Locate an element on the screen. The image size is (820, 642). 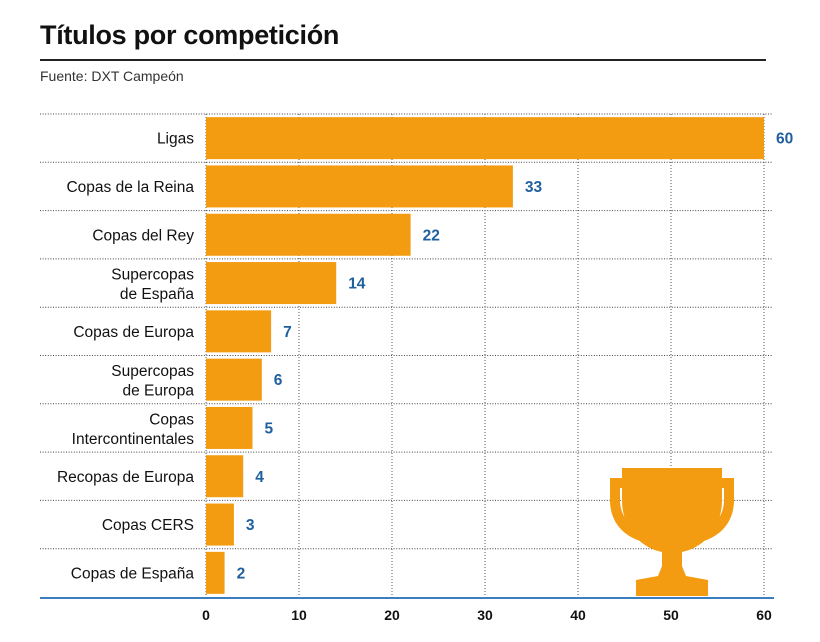
chart-title: Títulos por competición is located at coordinates (190, 35).